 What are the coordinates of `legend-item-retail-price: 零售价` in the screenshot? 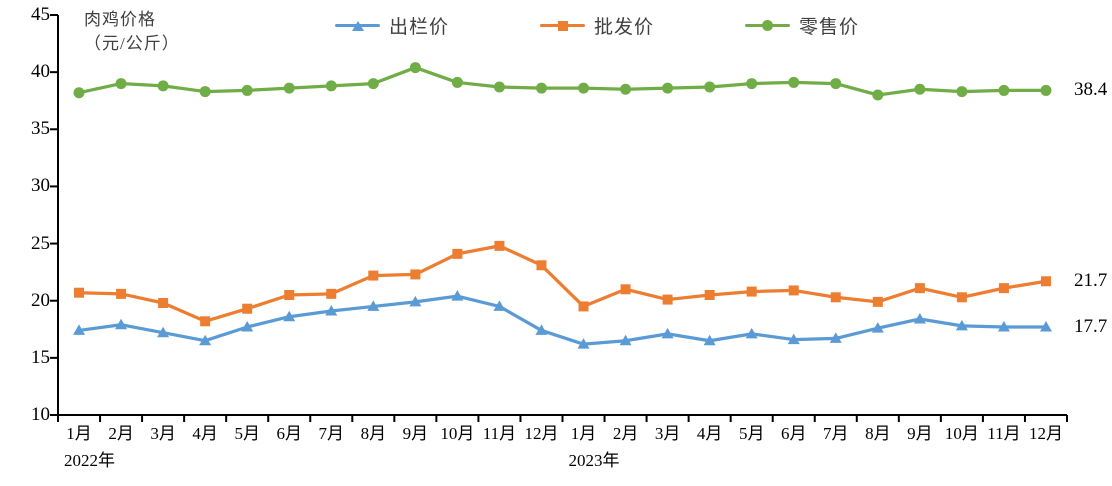 It's located at (802, 25).